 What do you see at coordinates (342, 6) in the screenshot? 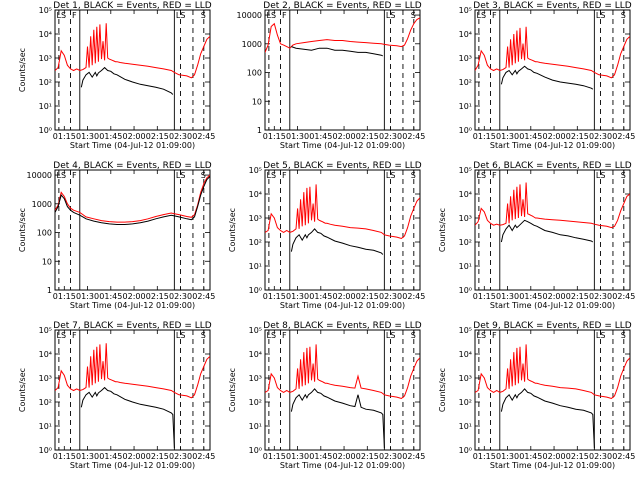
I see `chart-title: Det 2, BLACK = Events, RED = LLD` at bounding box center [342, 6].